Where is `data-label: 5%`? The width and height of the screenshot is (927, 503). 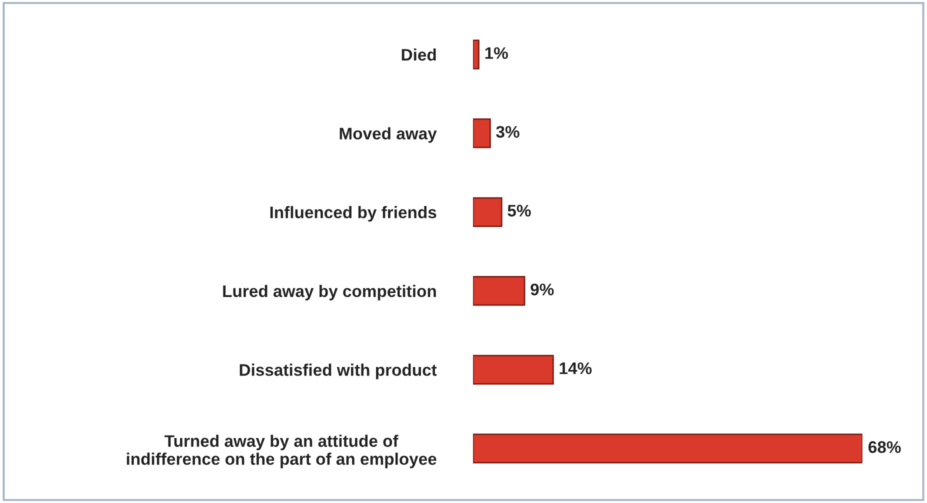 data-label: 5% is located at coordinates (519, 210).